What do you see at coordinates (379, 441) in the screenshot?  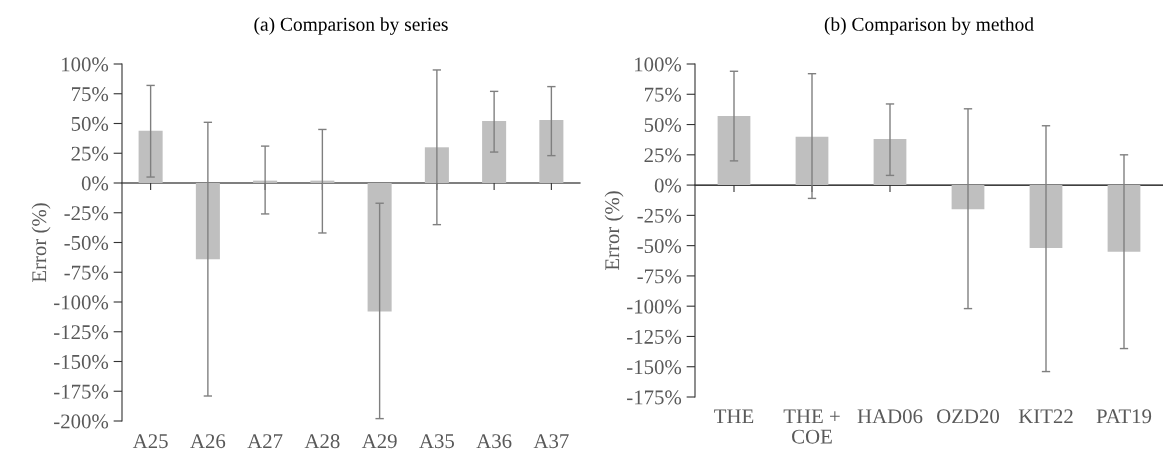 I see `x-tick-label: A29` at bounding box center [379, 441].